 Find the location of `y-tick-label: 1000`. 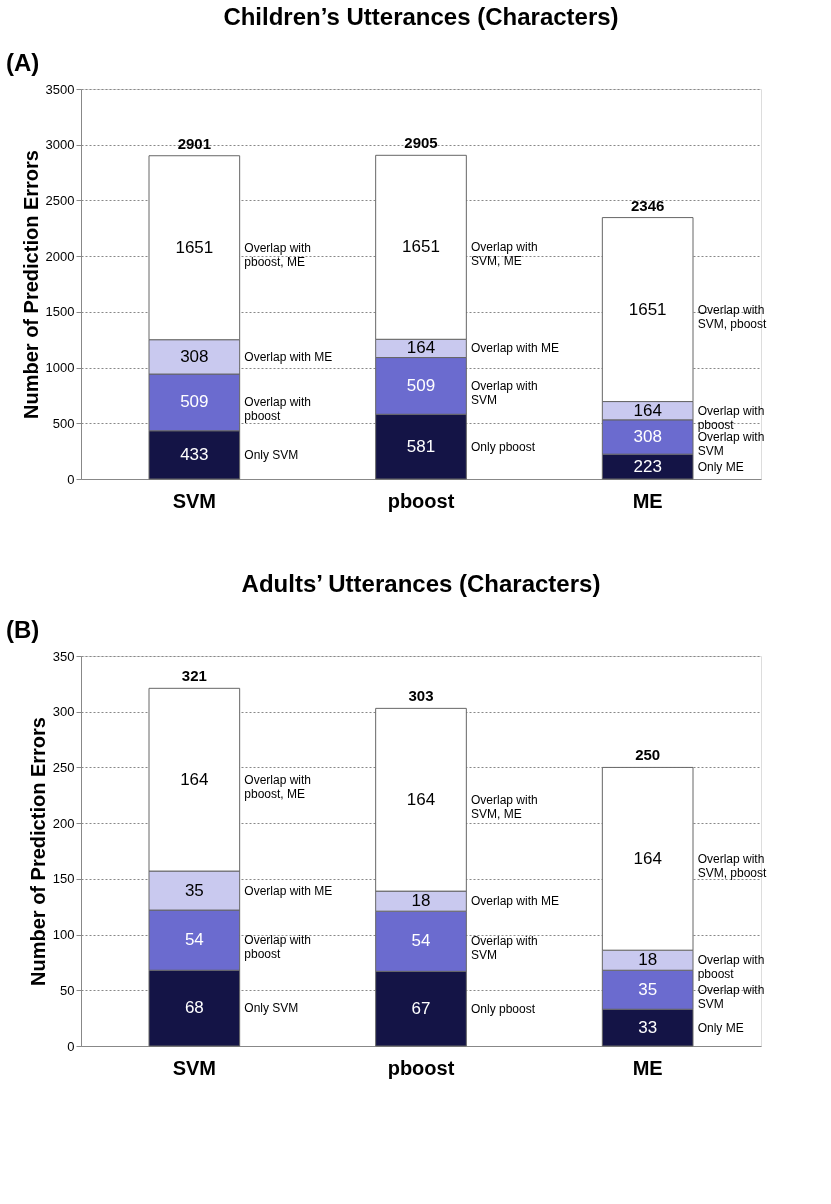

y-tick-label: 1000 is located at coordinates (60, 368).